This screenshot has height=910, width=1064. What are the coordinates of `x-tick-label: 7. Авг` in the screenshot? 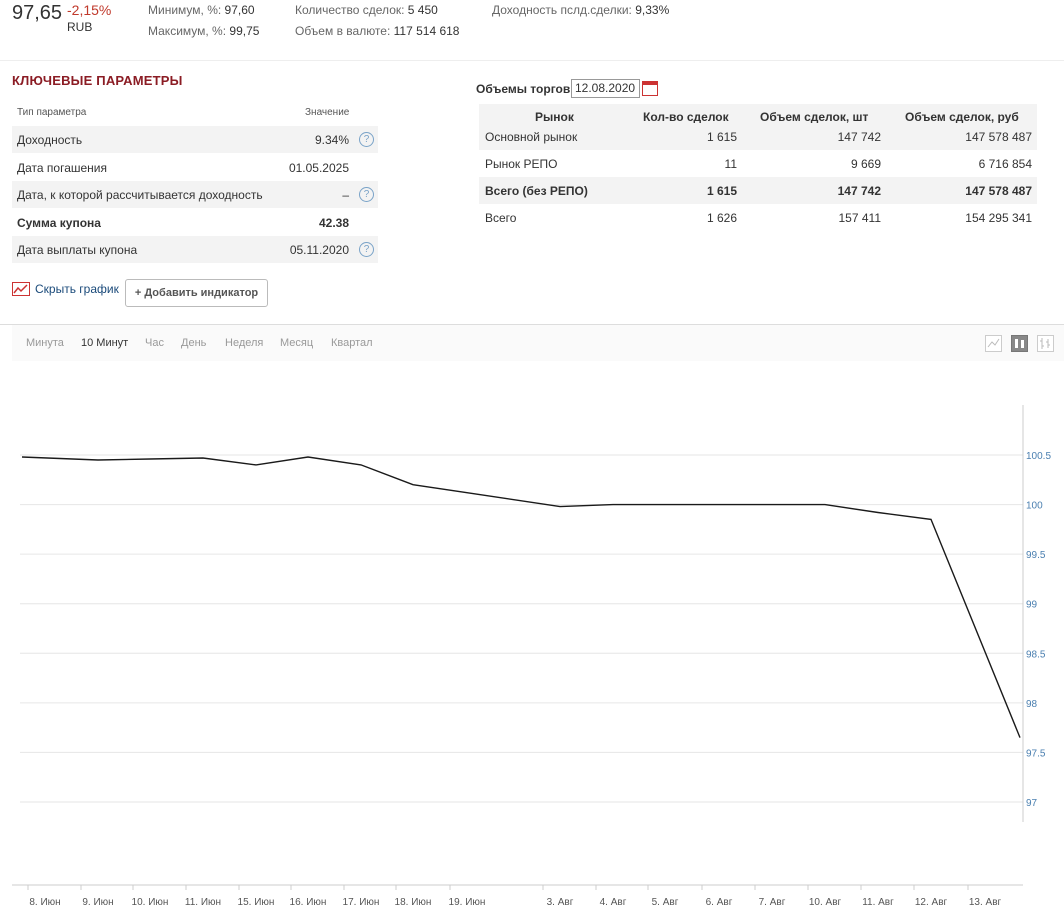 It's located at (772, 902).